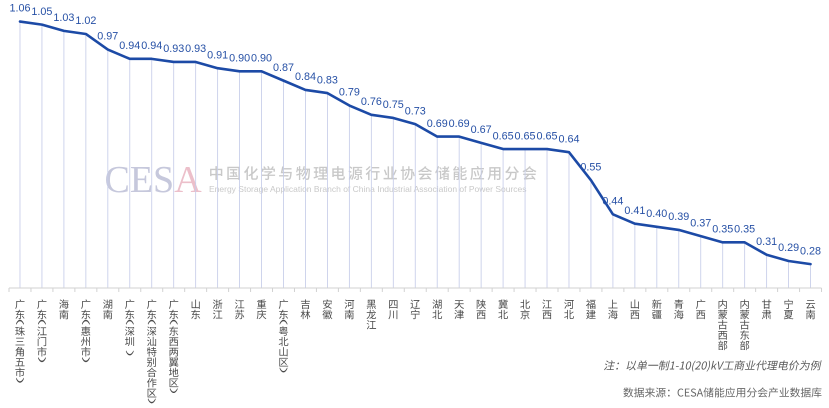 The height and width of the screenshot is (408, 829). I want to click on svg-text: 0.75, so click(393, 105).